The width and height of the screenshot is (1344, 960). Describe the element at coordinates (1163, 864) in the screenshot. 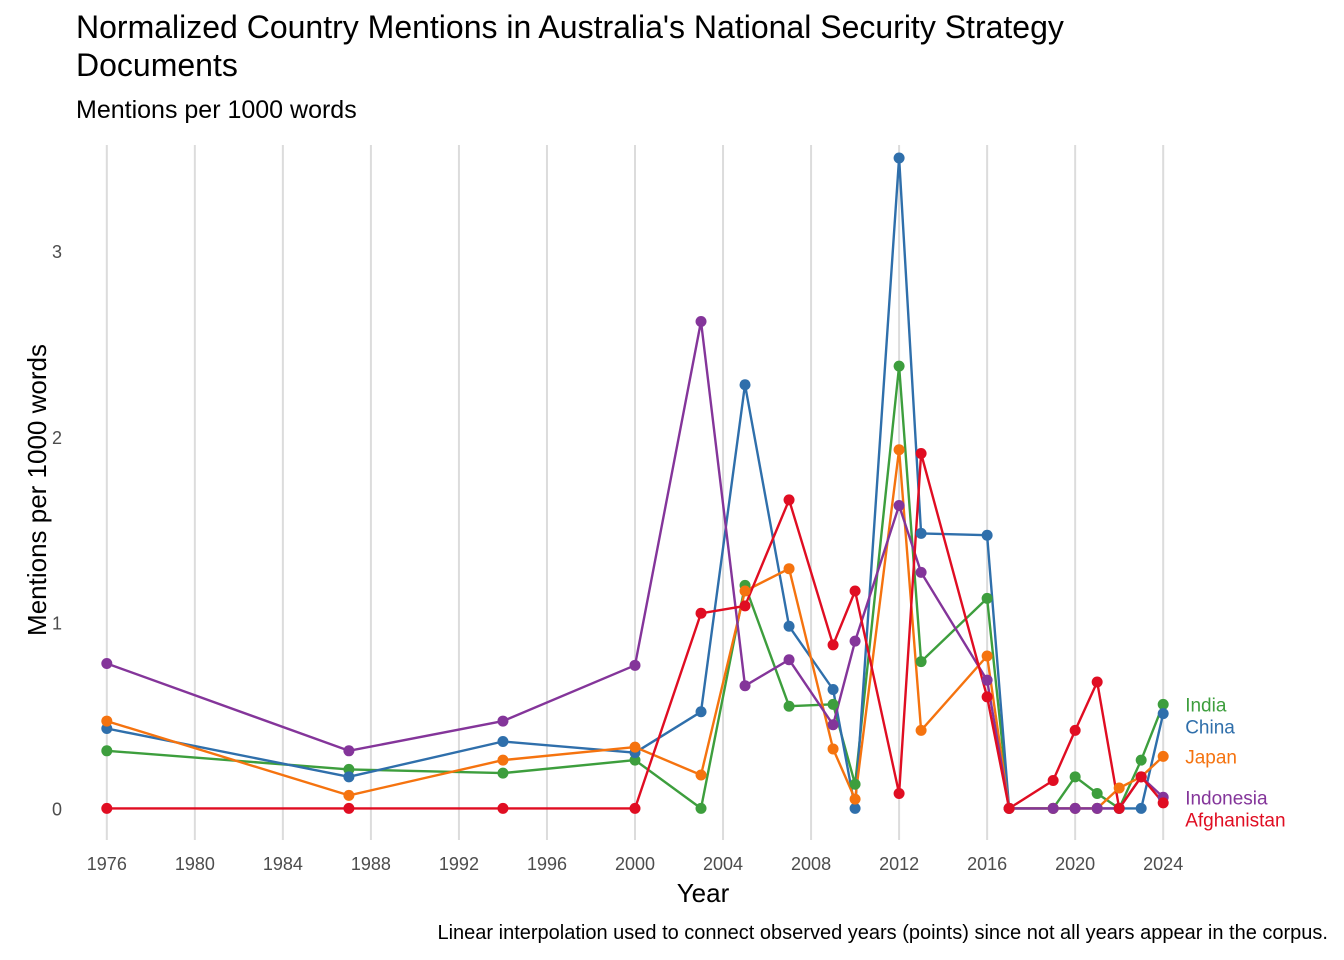

I see `x-tick-label-2024: 2024` at that location.